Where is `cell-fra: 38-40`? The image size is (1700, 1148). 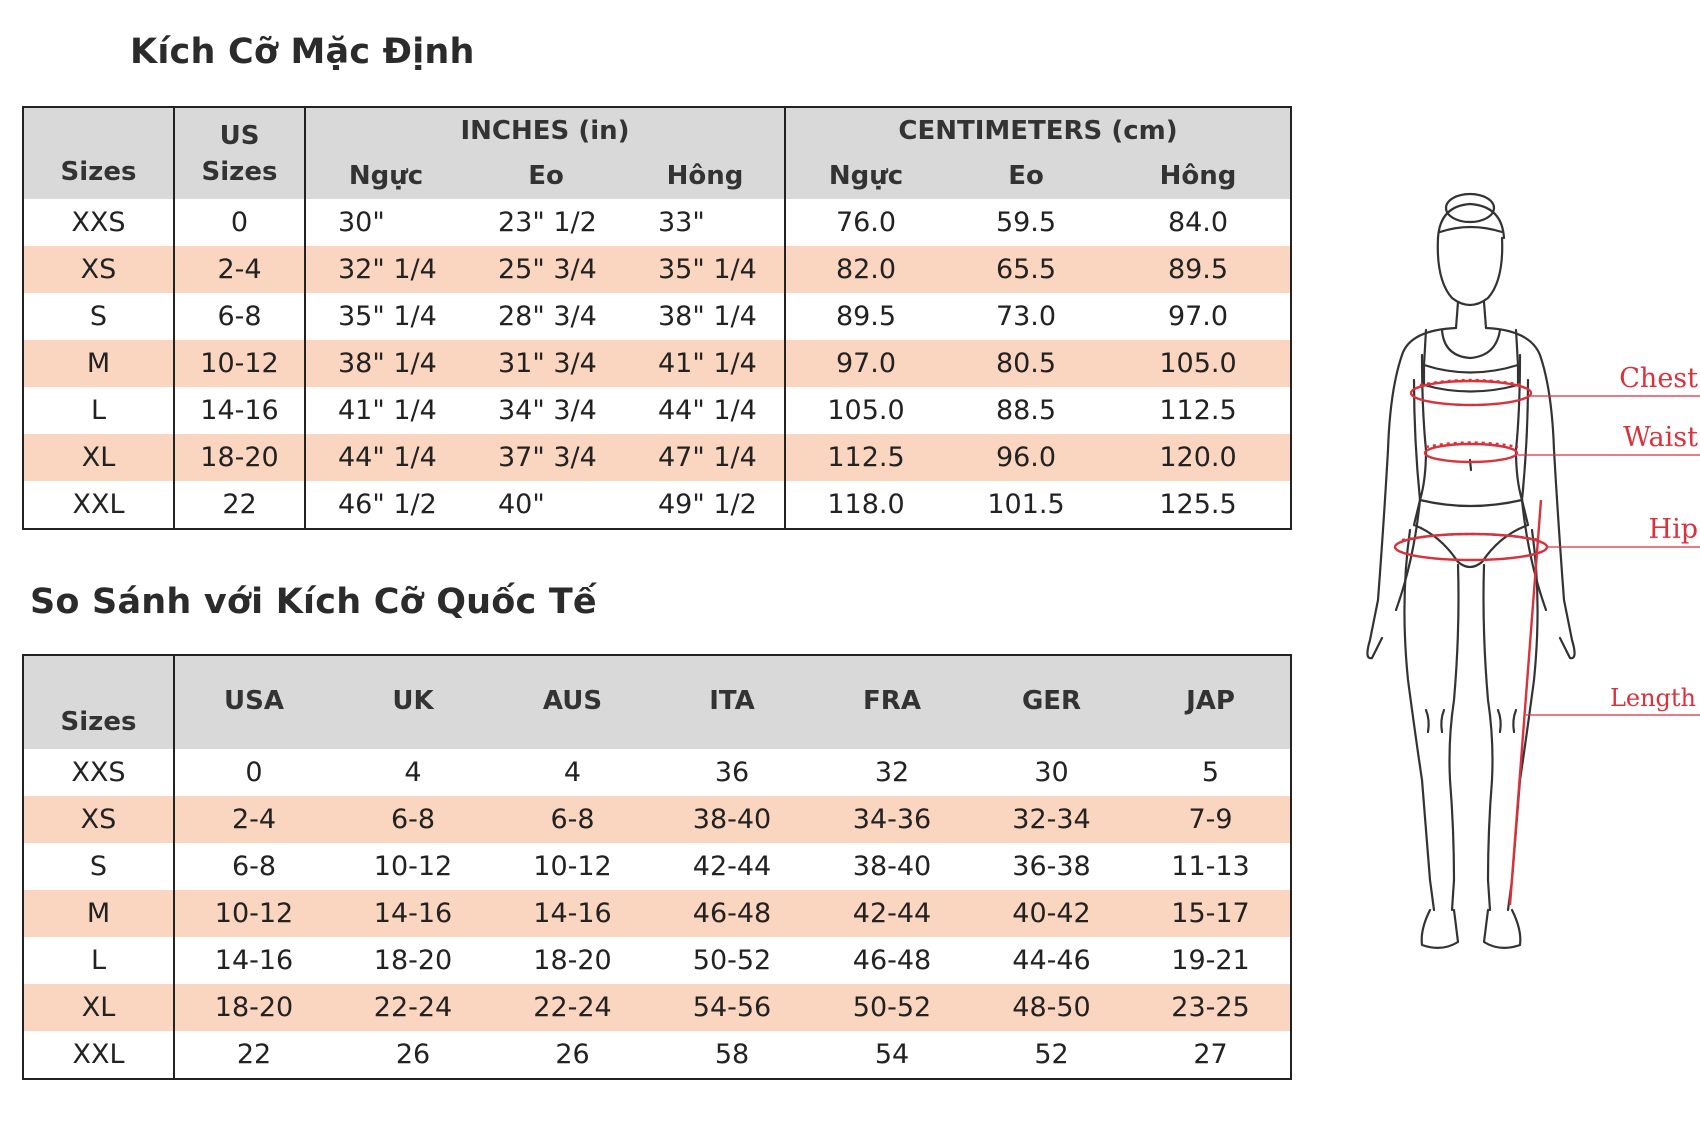 cell-fra: 38-40 is located at coordinates (892, 866).